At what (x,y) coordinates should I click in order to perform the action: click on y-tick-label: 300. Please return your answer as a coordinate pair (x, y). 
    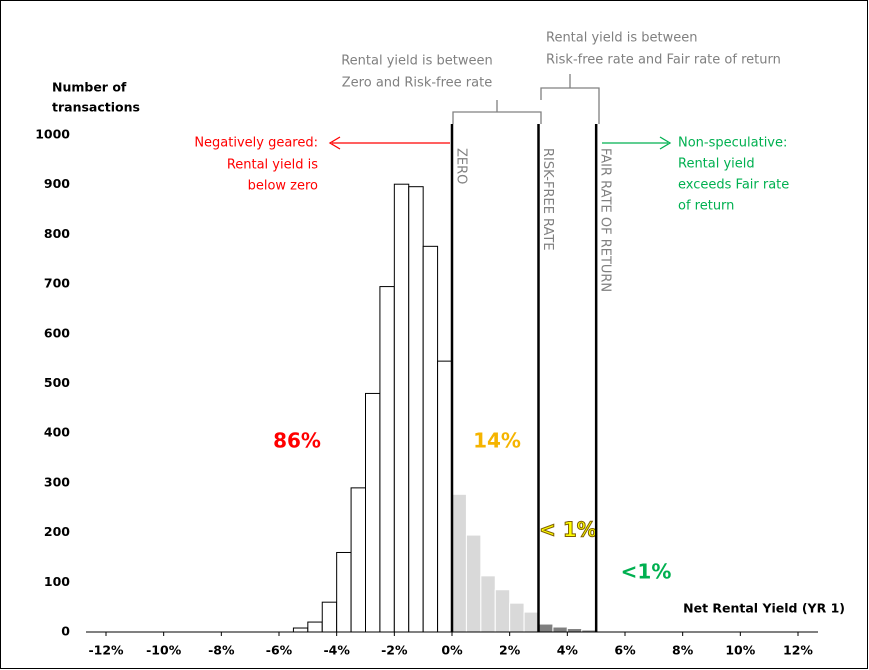
    Looking at the image, I should click on (57, 481).